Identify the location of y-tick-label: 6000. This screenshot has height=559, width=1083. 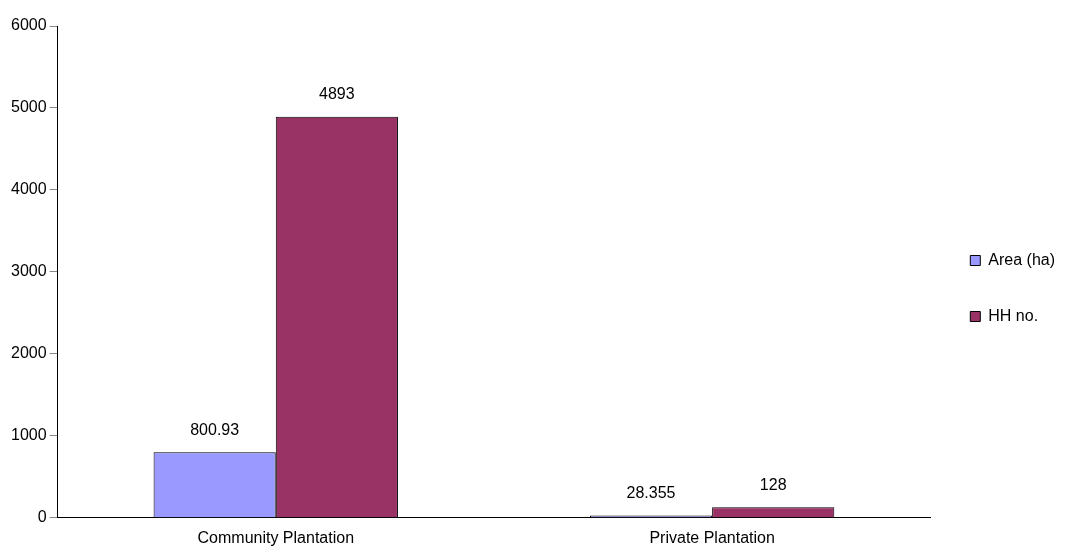
(29, 25).